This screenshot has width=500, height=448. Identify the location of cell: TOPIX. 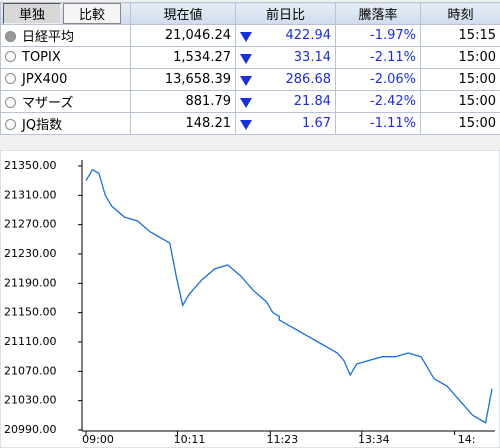
(65, 57).